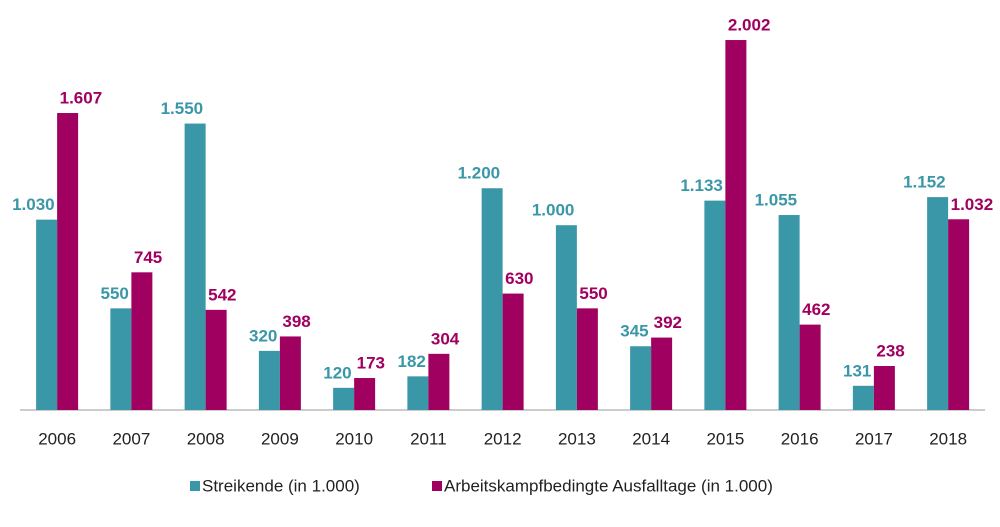  I want to click on x-tick-label: 2009, so click(280, 438).